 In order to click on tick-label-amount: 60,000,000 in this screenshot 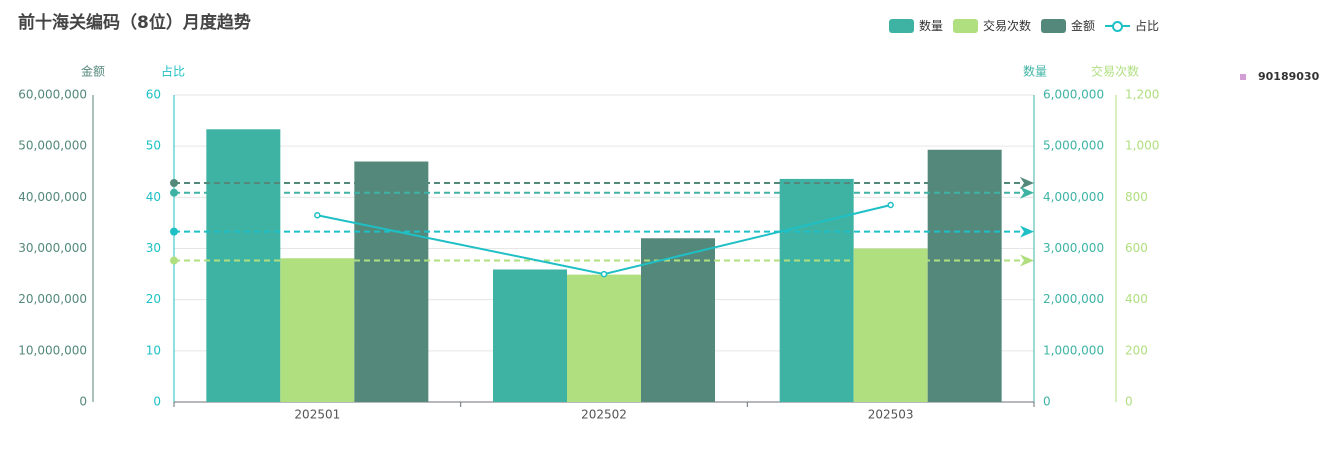, I will do `click(52, 95)`.